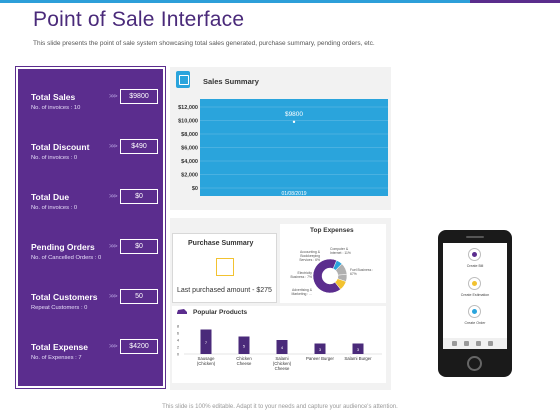 Image resolution: width=560 pixels, height=420 pixels. What do you see at coordinates (60, 147) in the screenshot?
I see `kpi-title: Total Discount` at bounding box center [60, 147].